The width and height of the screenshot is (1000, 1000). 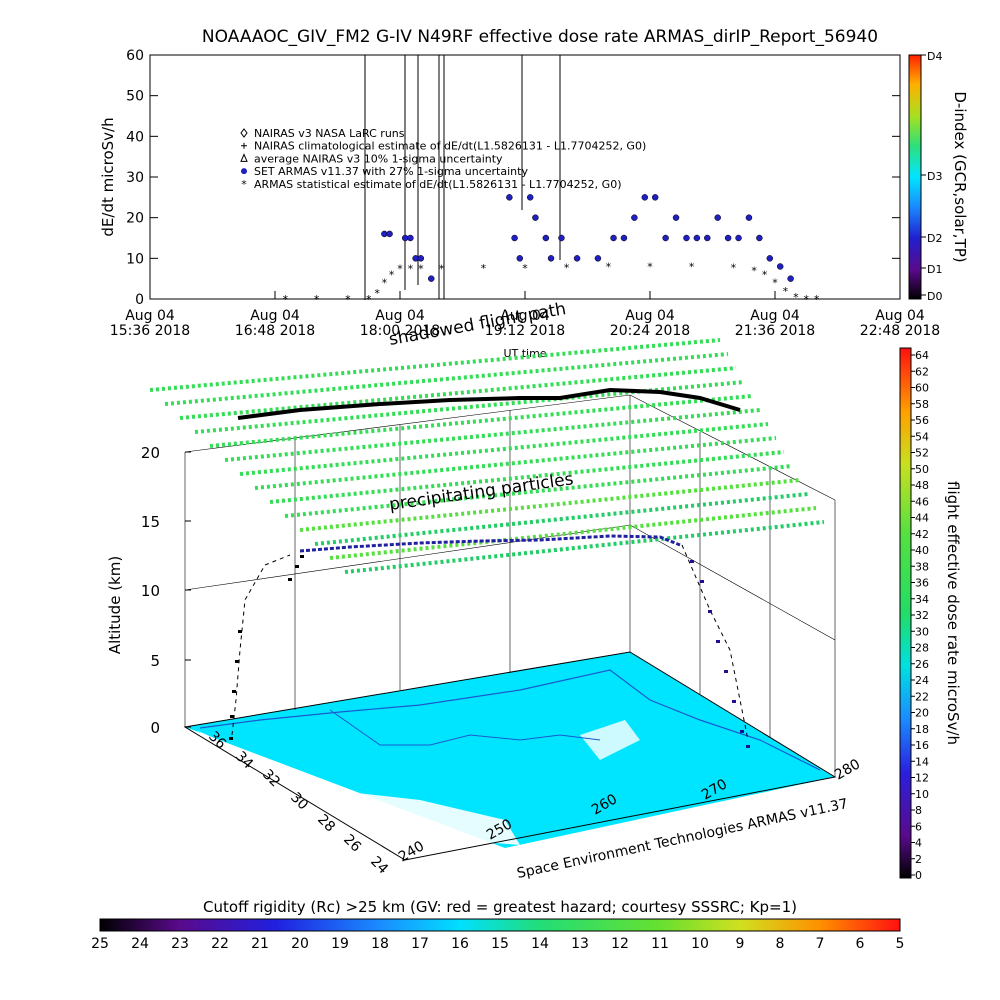 I want to click on altitude-tick-label: 5, so click(x=155, y=661).